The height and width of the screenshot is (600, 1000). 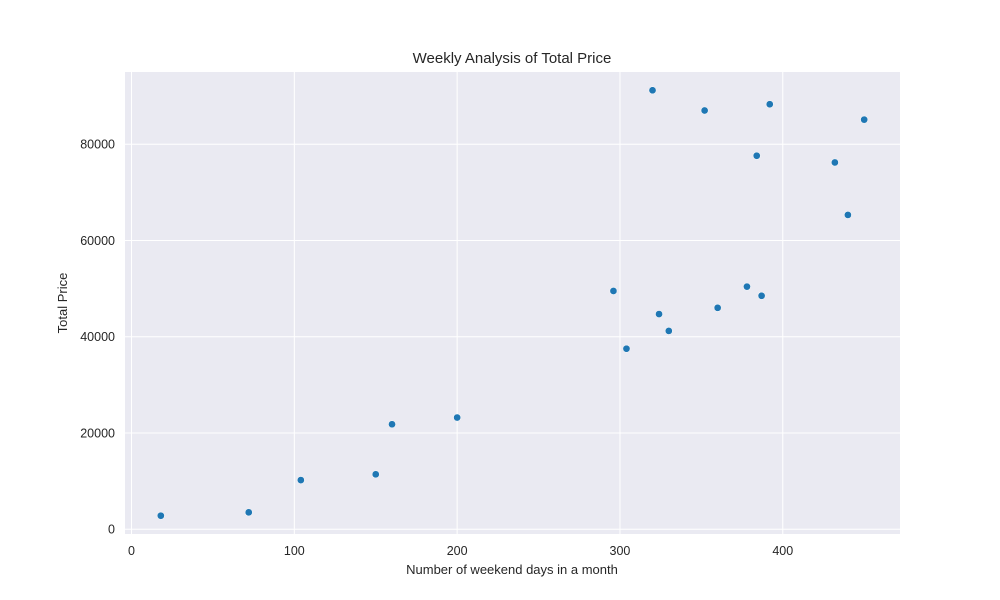 What do you see at coordinates (294, 551) in the screenshot?
I see `x-tick-label: 100` at bounding box center [294, 551].